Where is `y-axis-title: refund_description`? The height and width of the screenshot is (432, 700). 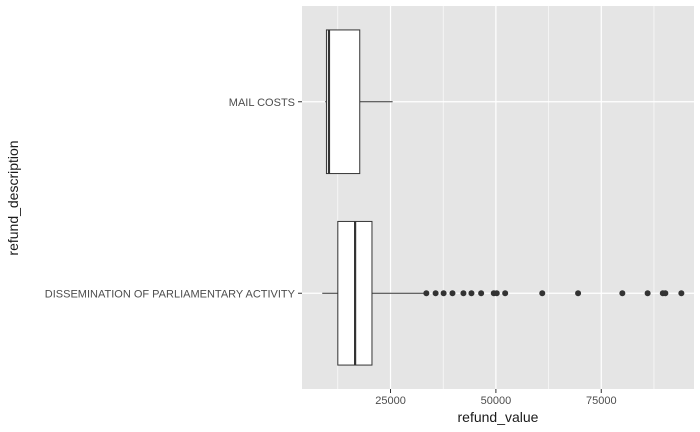
y-axis-title: refund_description is located at coordinates (13, 197).